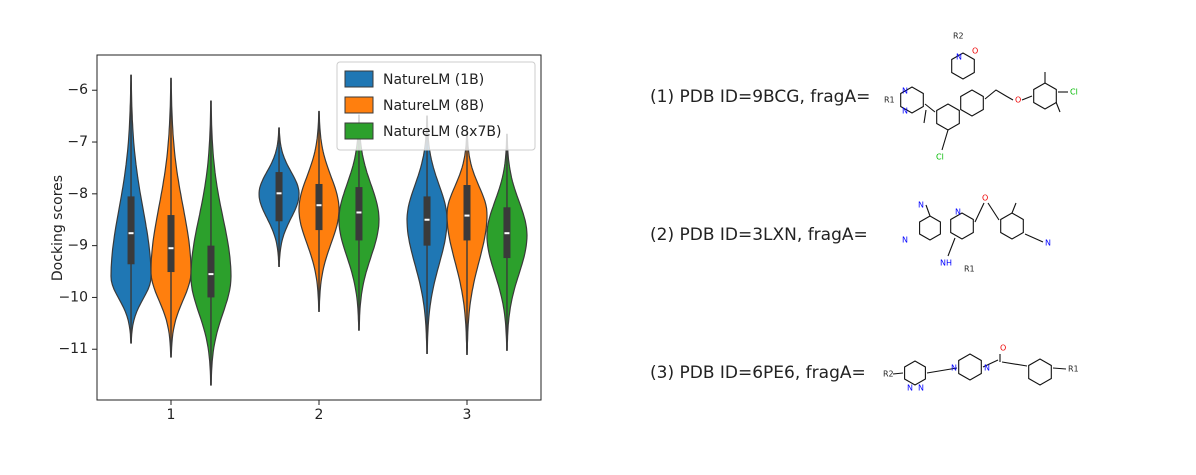  Describe the element at coordinates (73, 349) in the screenshot. I see `y-tick-label: −11` at that location.